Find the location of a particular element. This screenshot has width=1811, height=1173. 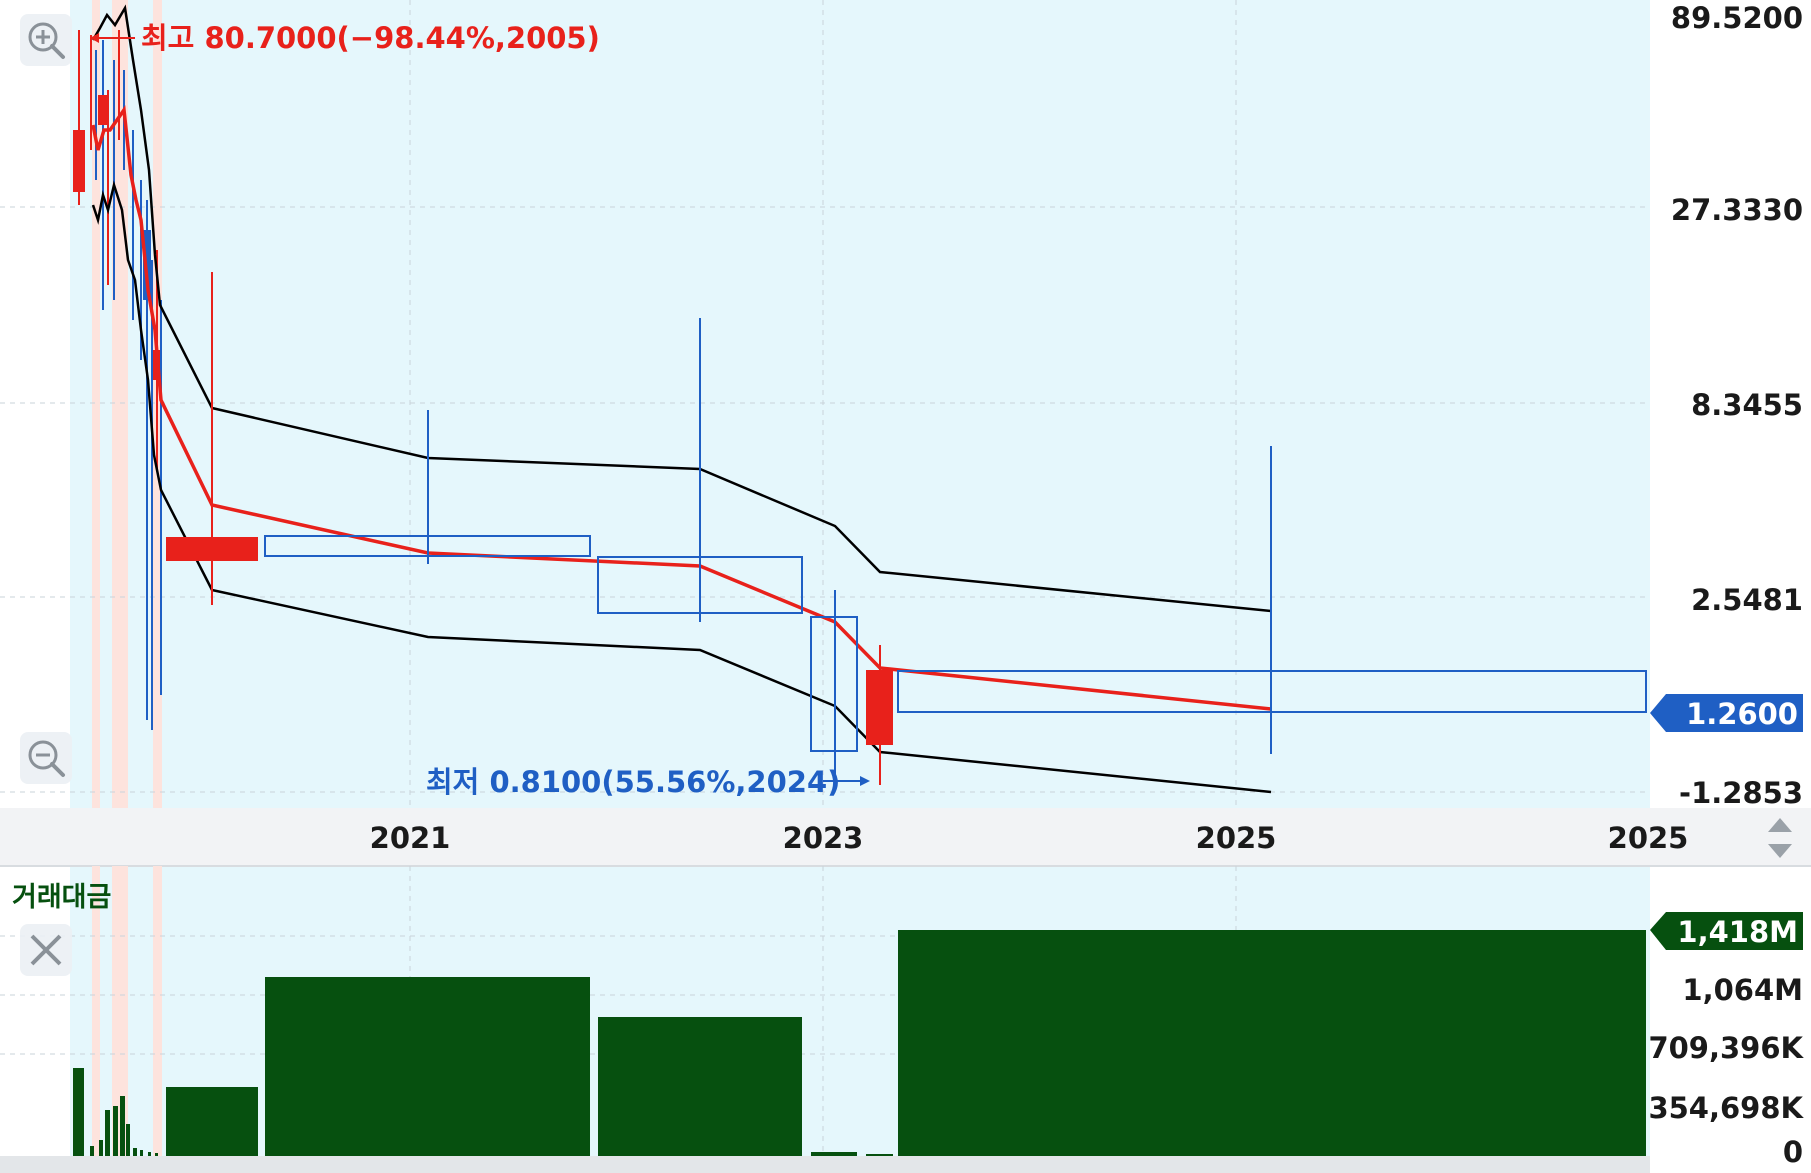

volume-bar-2023-b is located at coordinates (879, 1155).